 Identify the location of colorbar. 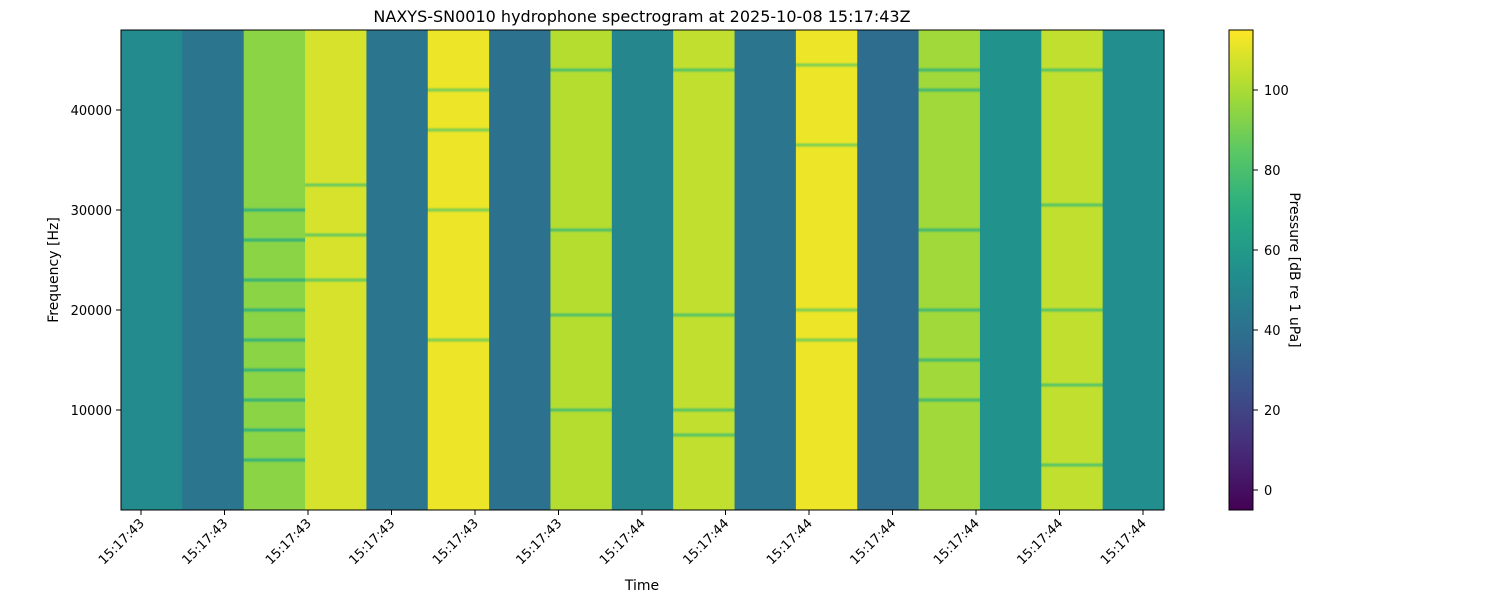
(1241, 270).